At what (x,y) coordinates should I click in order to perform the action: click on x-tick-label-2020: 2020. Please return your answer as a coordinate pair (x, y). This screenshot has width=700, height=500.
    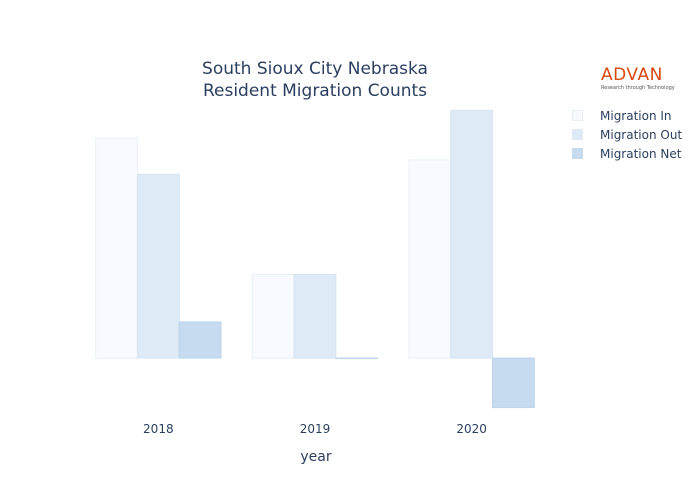
    Looking at the image, I should click on (471, 429).